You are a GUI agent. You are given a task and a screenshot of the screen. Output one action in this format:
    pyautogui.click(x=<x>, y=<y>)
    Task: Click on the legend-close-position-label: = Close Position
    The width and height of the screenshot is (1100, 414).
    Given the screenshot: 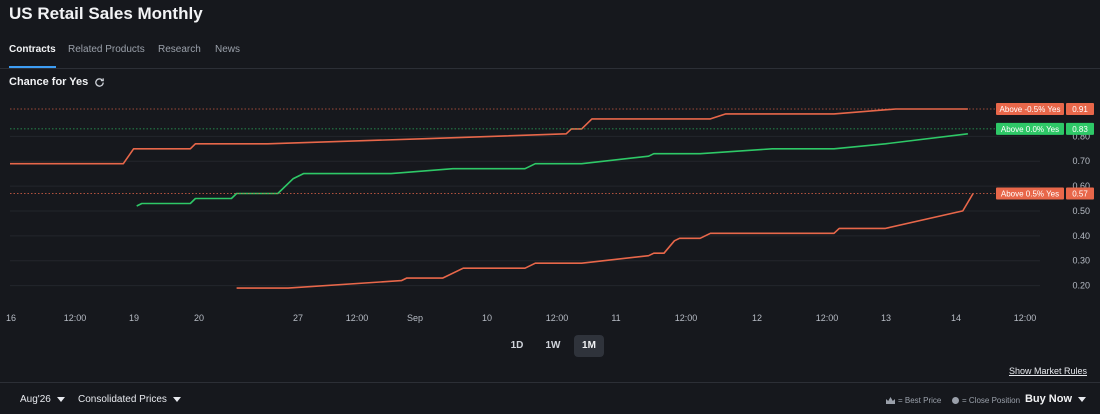 What is the action you would take?
    pyautogui.click(x=991, y=400)
    